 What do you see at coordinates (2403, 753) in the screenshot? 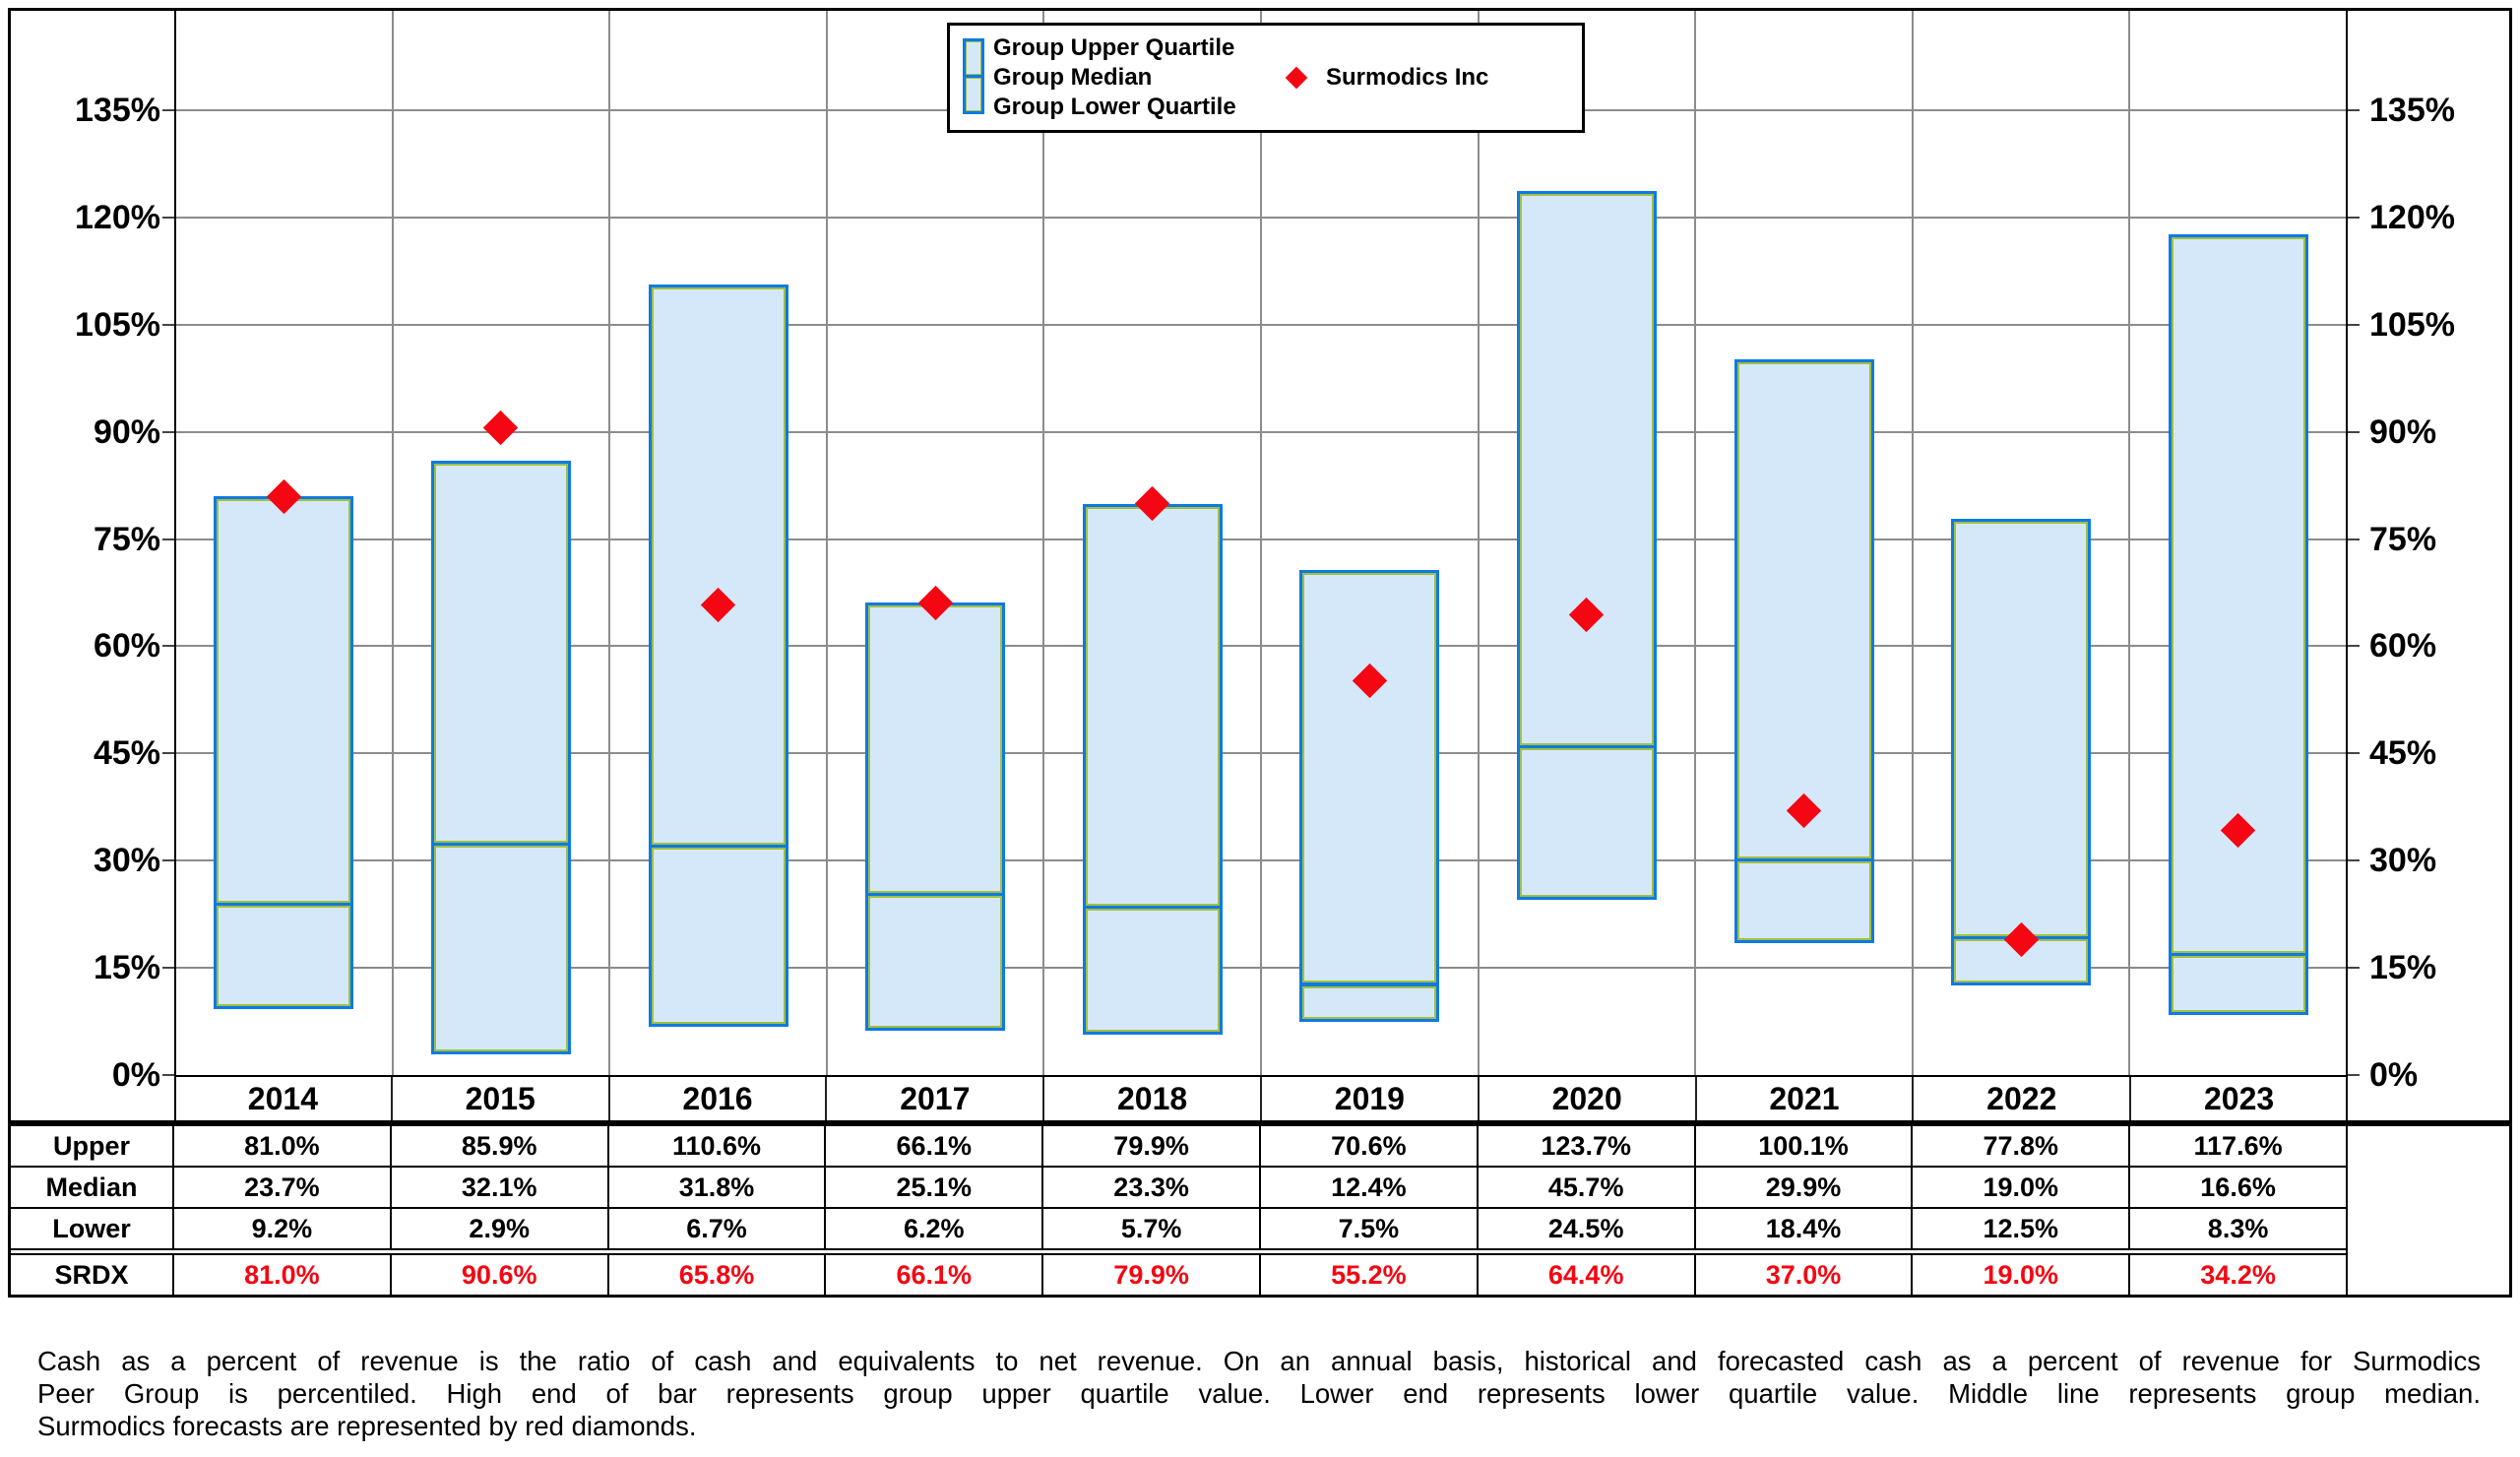
I see `y-axis-label-right: 45%` at bounding box center [2403, 753].